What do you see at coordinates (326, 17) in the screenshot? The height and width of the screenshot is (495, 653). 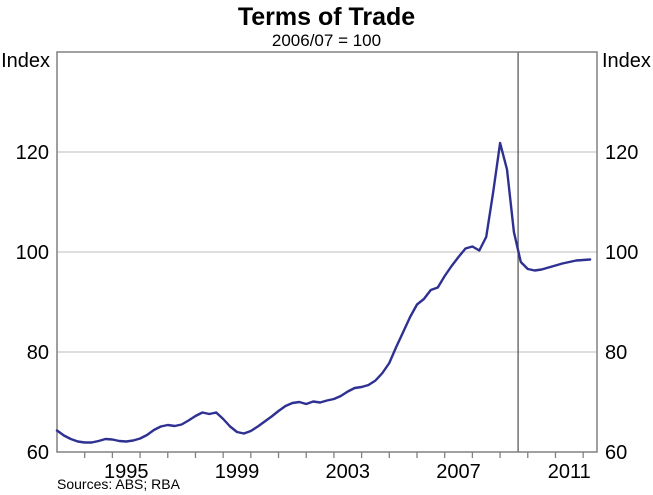 I see `chart-title: Terms of Trade` at bounding box center [326, 17].